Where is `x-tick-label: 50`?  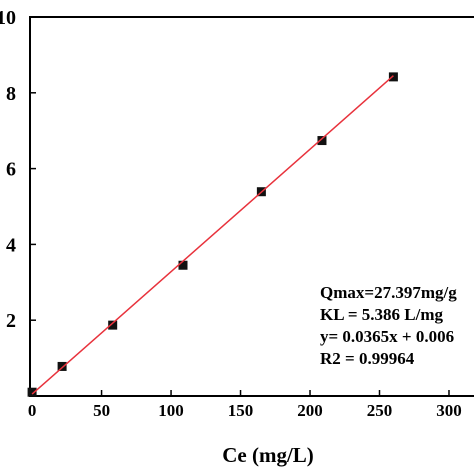
x-tick-label: 50 is located at coordinates (101, 410).